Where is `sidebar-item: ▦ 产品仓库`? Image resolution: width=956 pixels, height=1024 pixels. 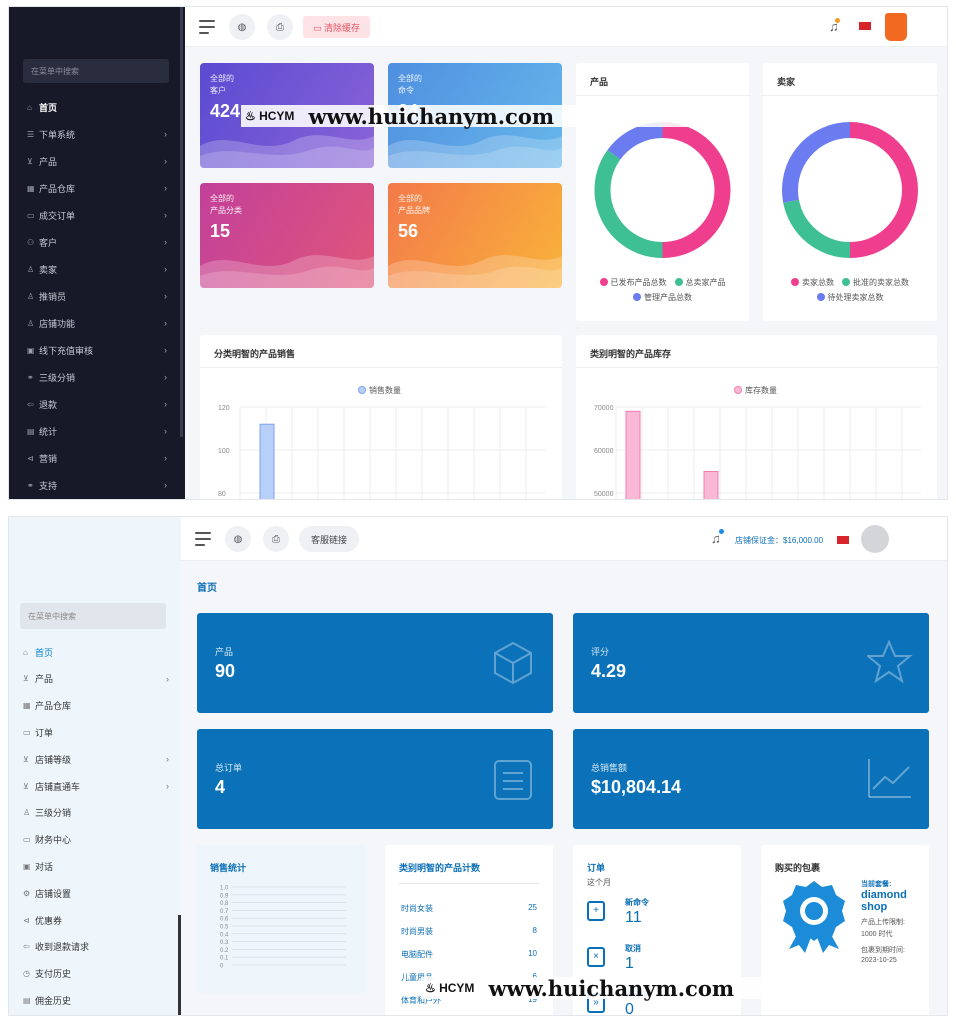 sidebar-item: ▦ 产品仓库 is located at coordinates (95, 706).